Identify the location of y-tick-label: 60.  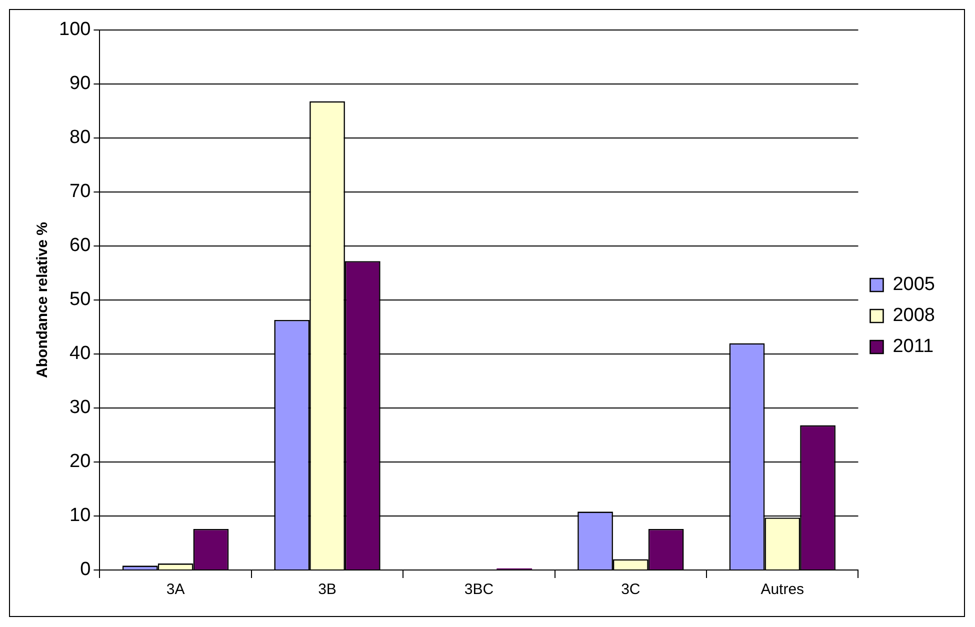
(80, 245).